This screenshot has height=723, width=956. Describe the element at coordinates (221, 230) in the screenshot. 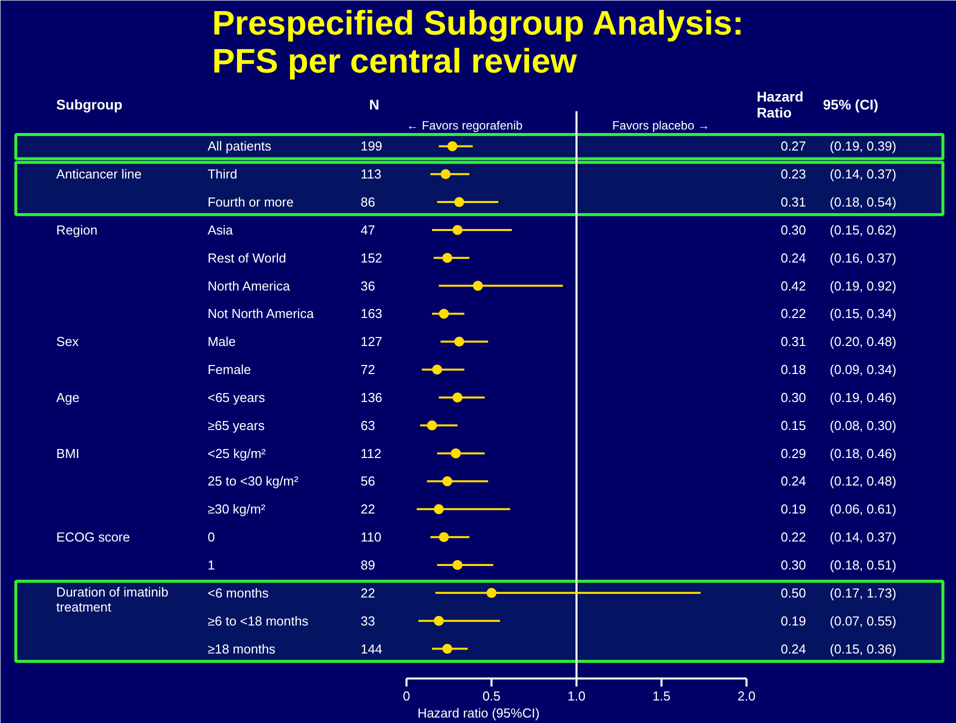

I see `y-tick-label: Asia` at that location.